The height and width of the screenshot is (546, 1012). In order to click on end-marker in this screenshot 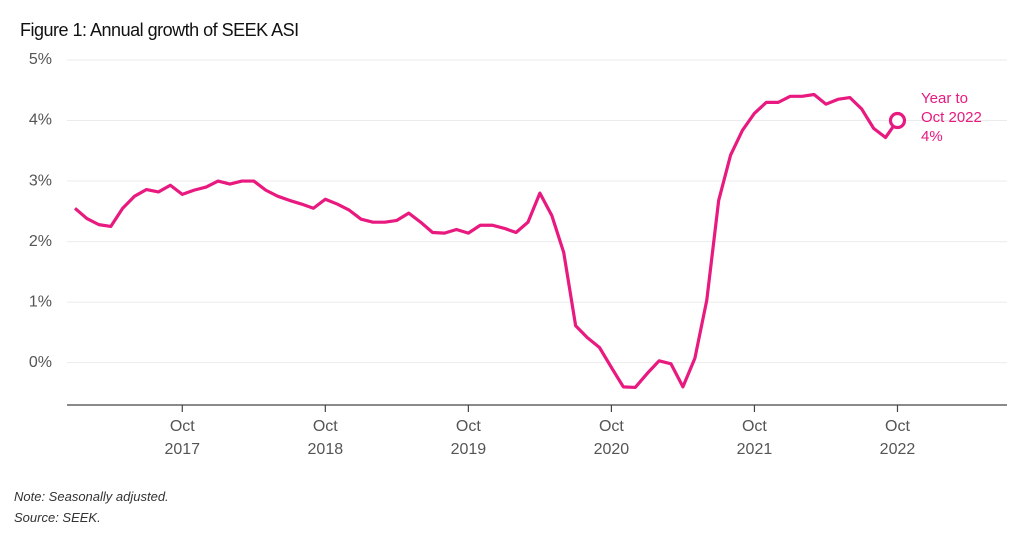, I will do `click(897, 120)`.